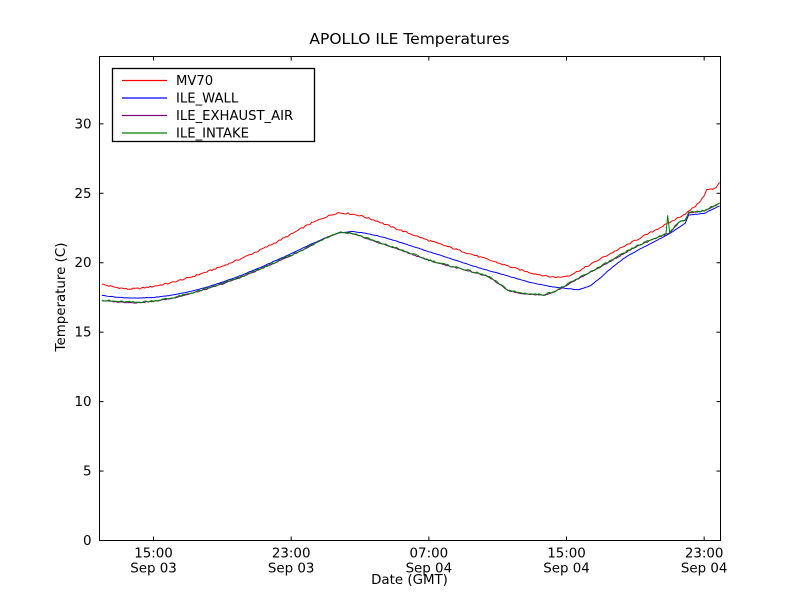  Describe the element at coordinates (429, 554) in the screenshot. I see `x-tick-time-label: 07:00` at that location.